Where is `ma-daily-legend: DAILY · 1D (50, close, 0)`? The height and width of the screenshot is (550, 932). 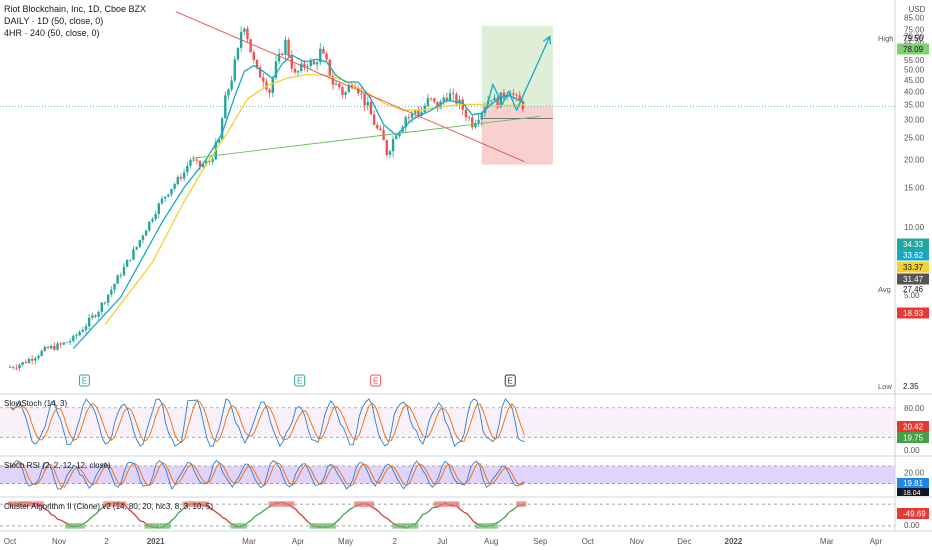 ma-daily-legend: DAILY · 1D (50, close, 0) is located at coordinates (54, 21).